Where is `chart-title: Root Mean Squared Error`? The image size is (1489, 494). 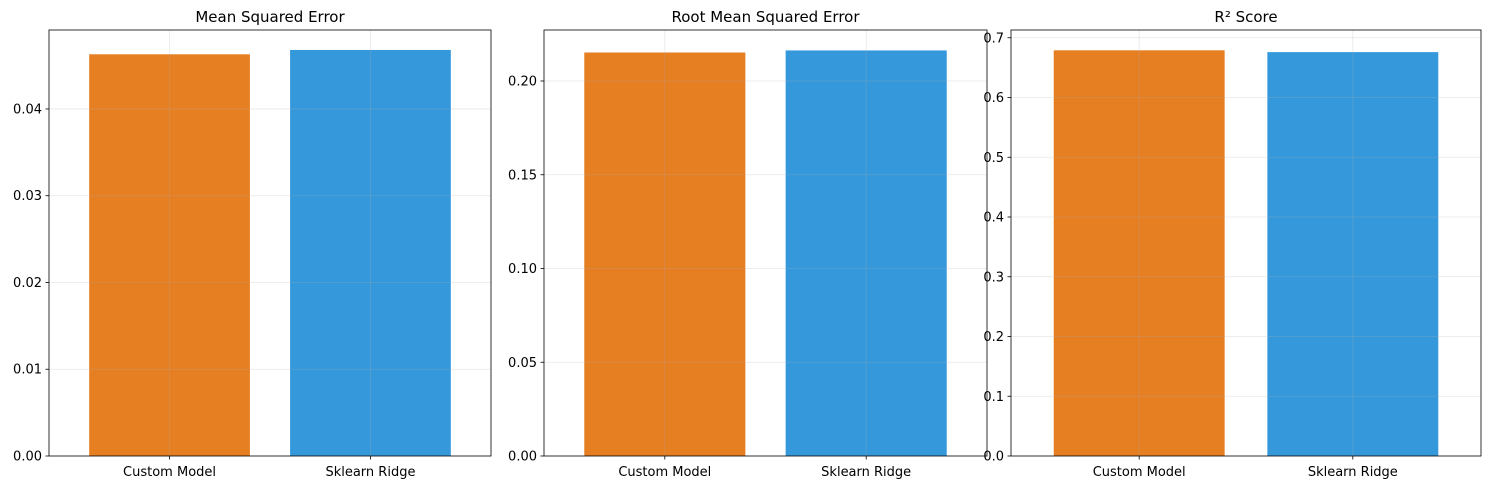 chart-title: Root Mean Squared Error is located at coordinates (765, 17).